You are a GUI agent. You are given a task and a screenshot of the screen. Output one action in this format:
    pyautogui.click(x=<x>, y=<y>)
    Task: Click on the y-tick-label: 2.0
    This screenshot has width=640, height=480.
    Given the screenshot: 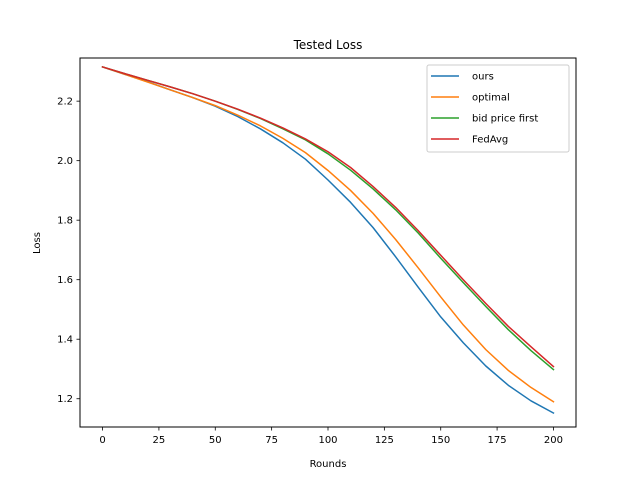 What is the action you would take?
    pyautogui.click(x=65, y=161)
    